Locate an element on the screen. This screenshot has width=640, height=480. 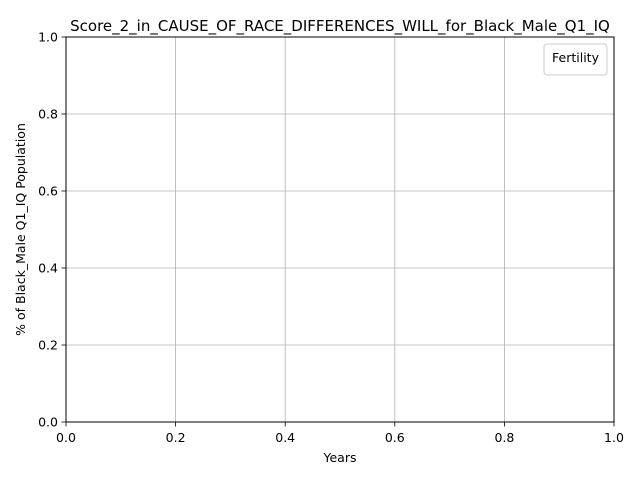
x-axis-ticks: 0.0 0.2 0.4 0.6 0.8 1.0 is located at coordinates (340, 433).